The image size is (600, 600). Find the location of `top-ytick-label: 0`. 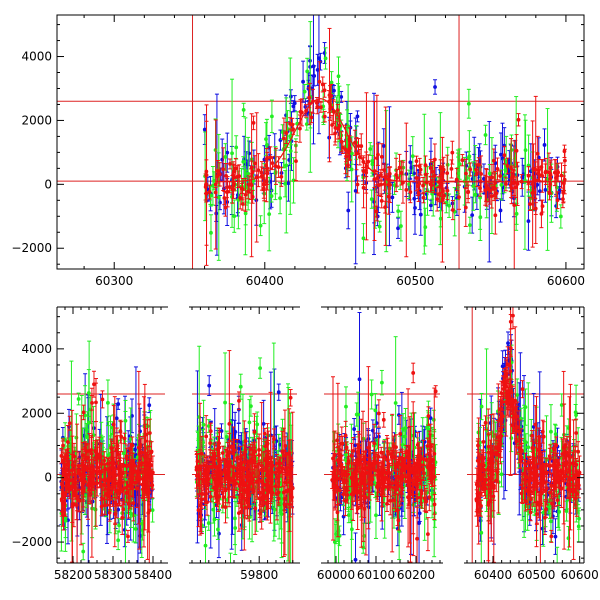

top-ytick-label: 0 is located at coordinates (48, 184).